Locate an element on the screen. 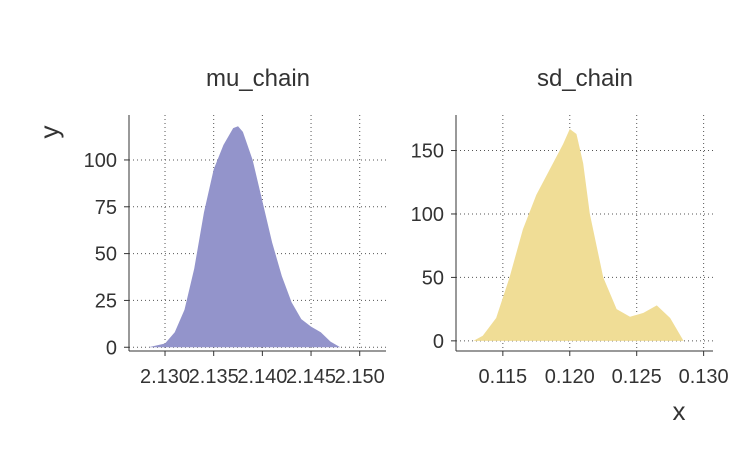 This screenshot has width=750, height=463. x-tick-label: 2.130 is located at coordinates (165, 377).